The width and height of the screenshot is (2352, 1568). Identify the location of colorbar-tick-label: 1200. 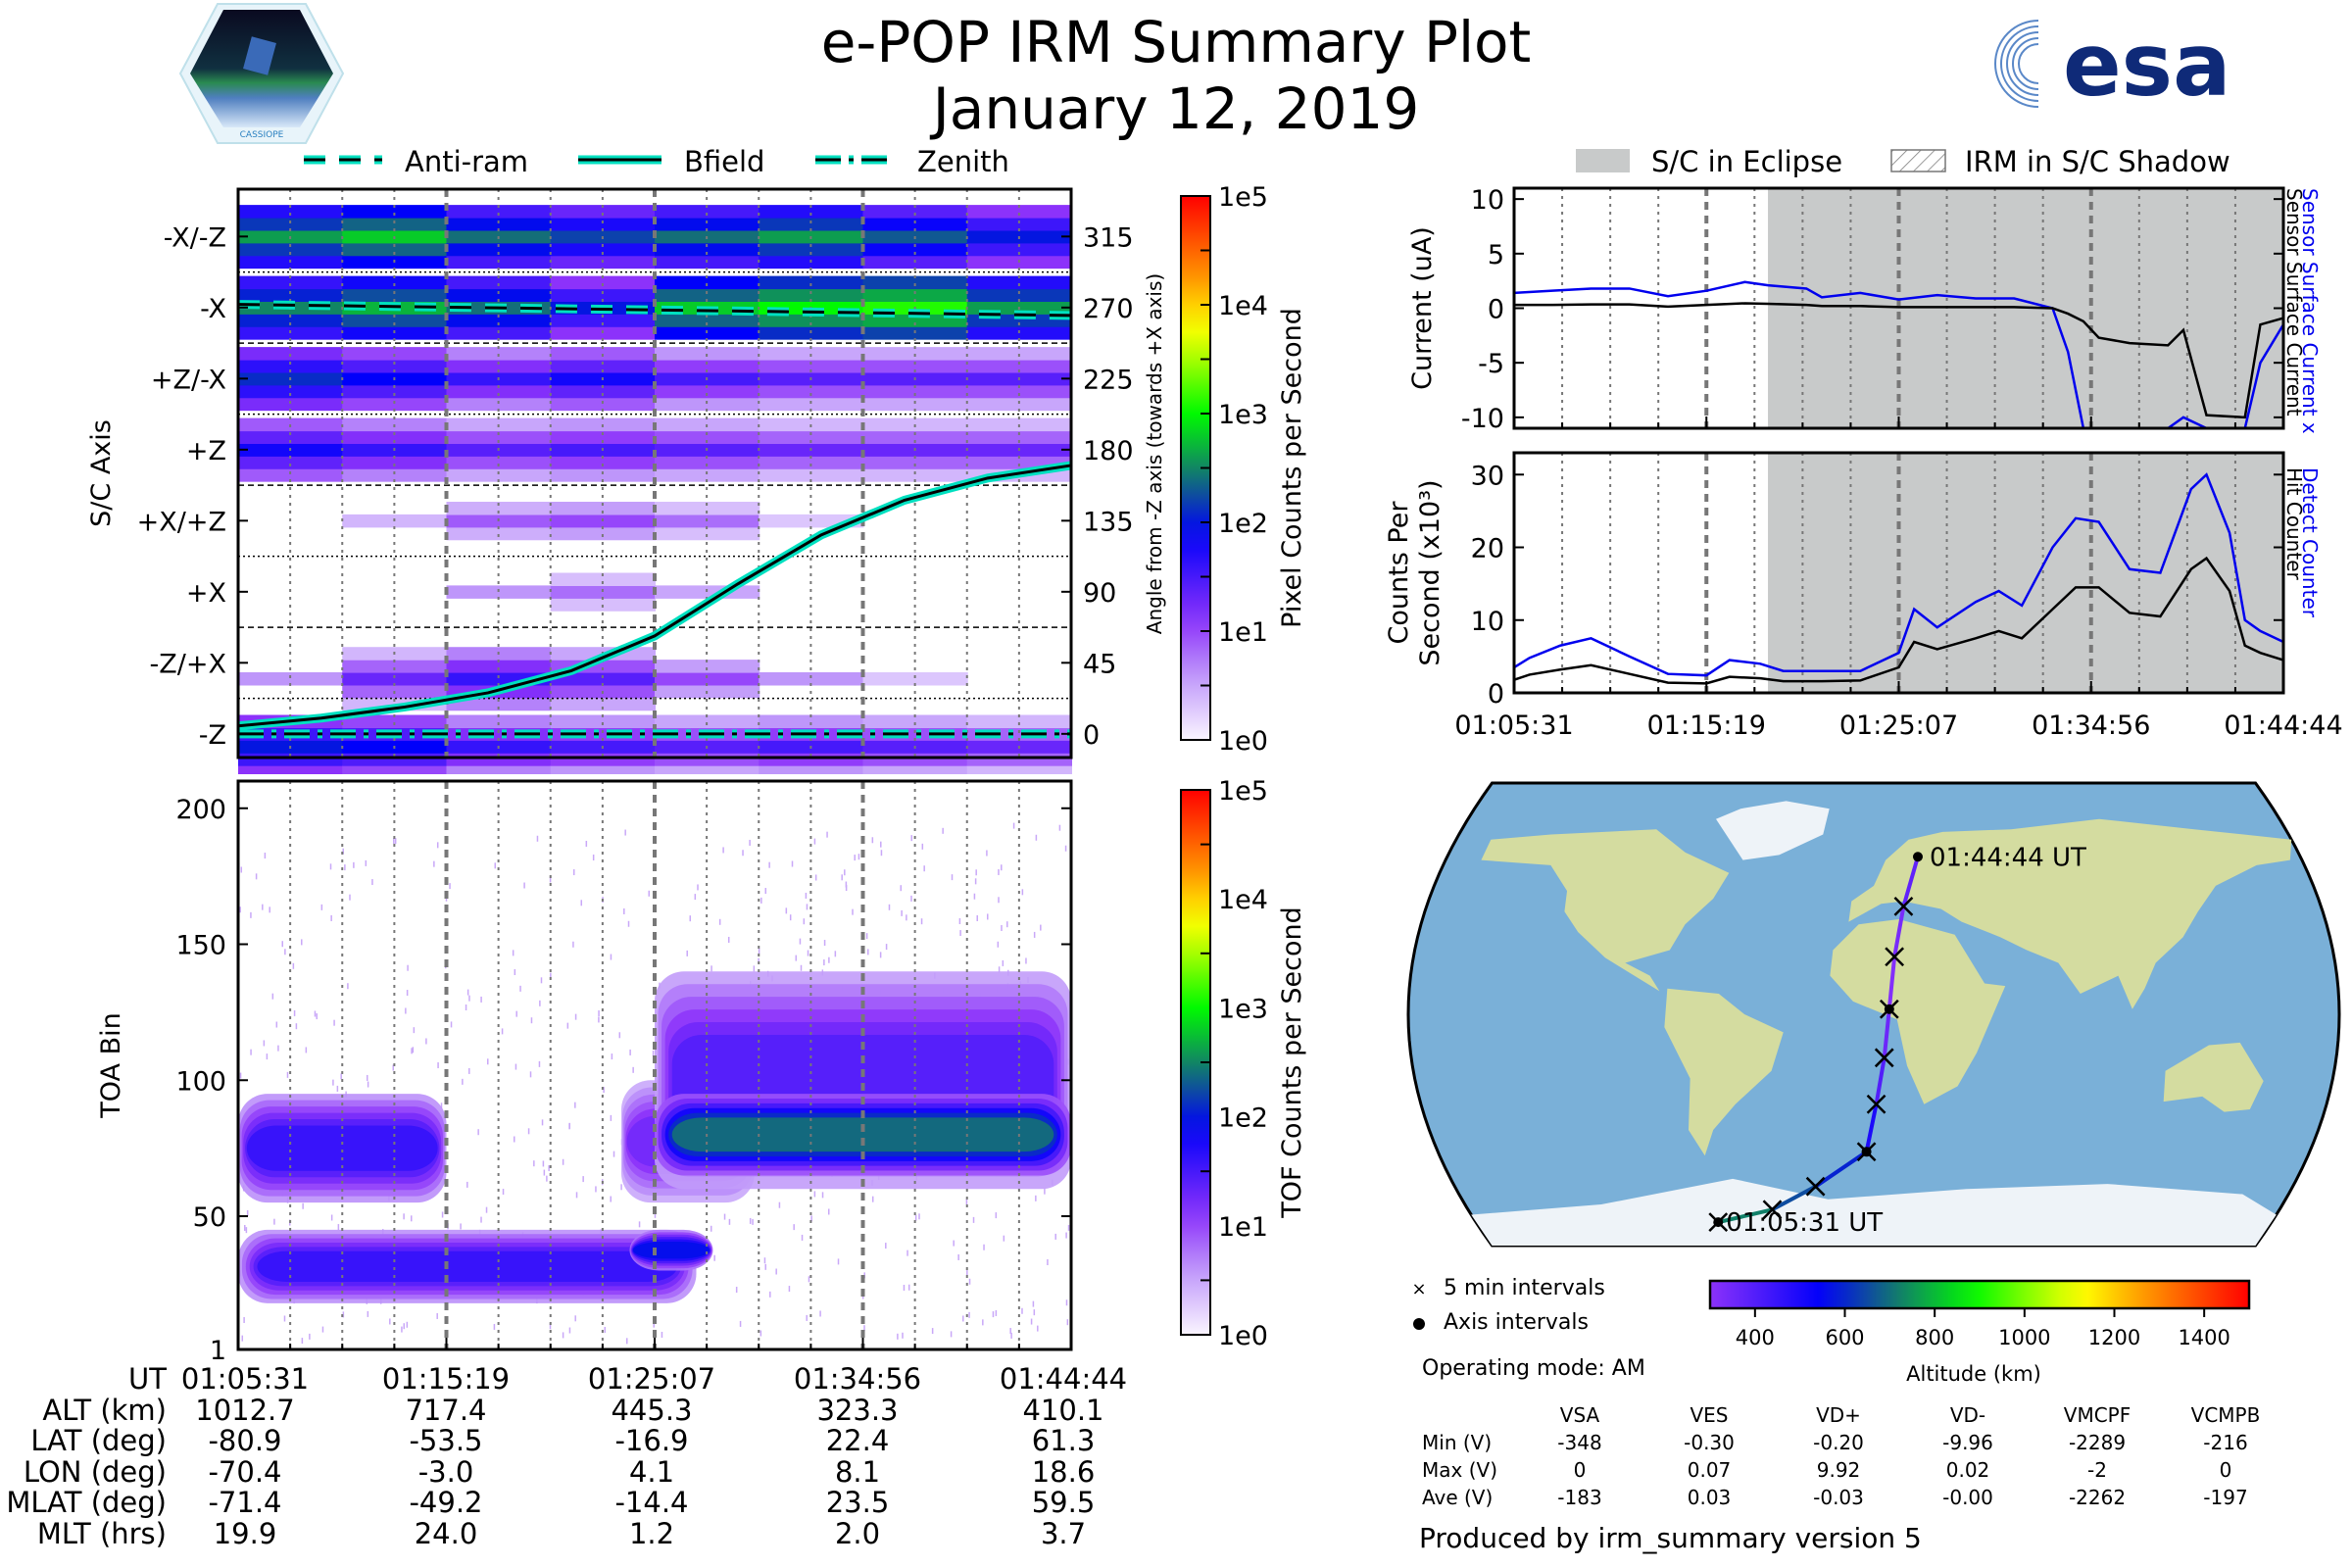
(2114, 1337).